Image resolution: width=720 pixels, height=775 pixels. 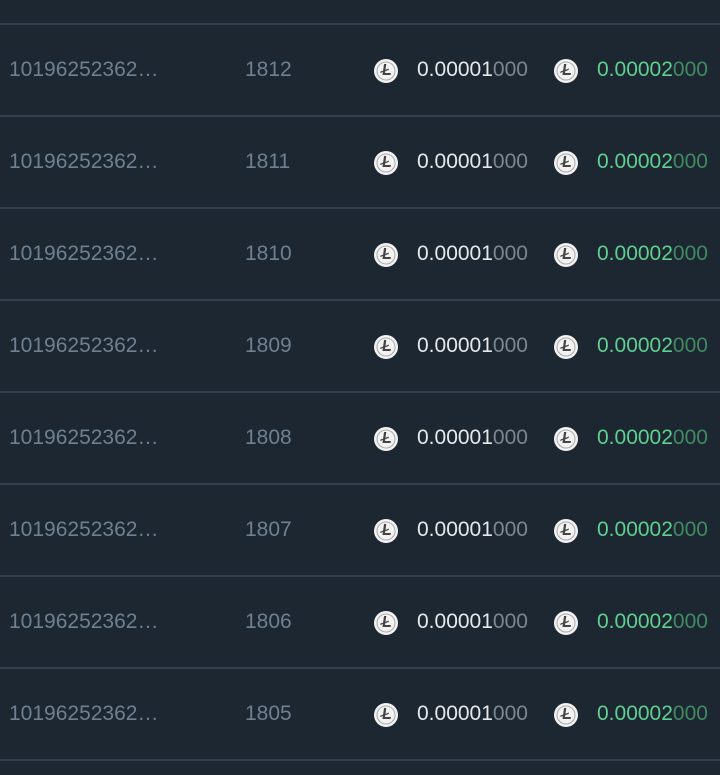 I want to click on transaction-row: 10196252362… 1808 0.00001000 0.00002000, so click(x=360, y=437).